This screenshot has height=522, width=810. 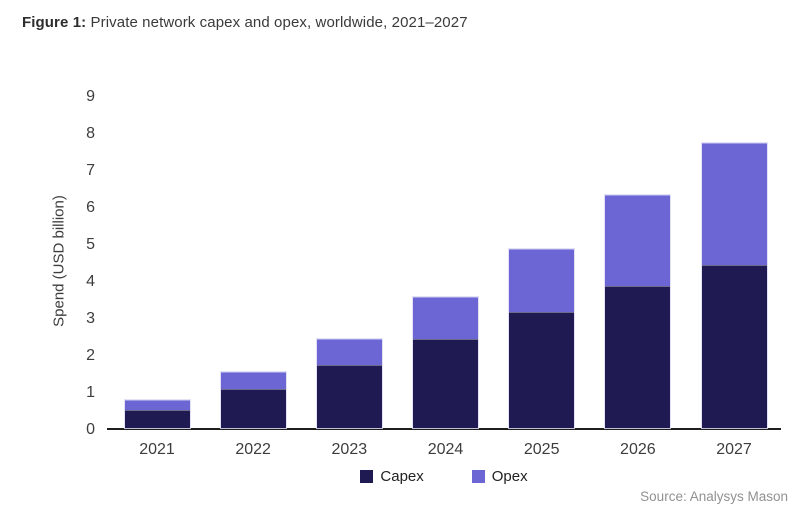 I want to click on capex-segment-2023, so click(x=349, y=396).